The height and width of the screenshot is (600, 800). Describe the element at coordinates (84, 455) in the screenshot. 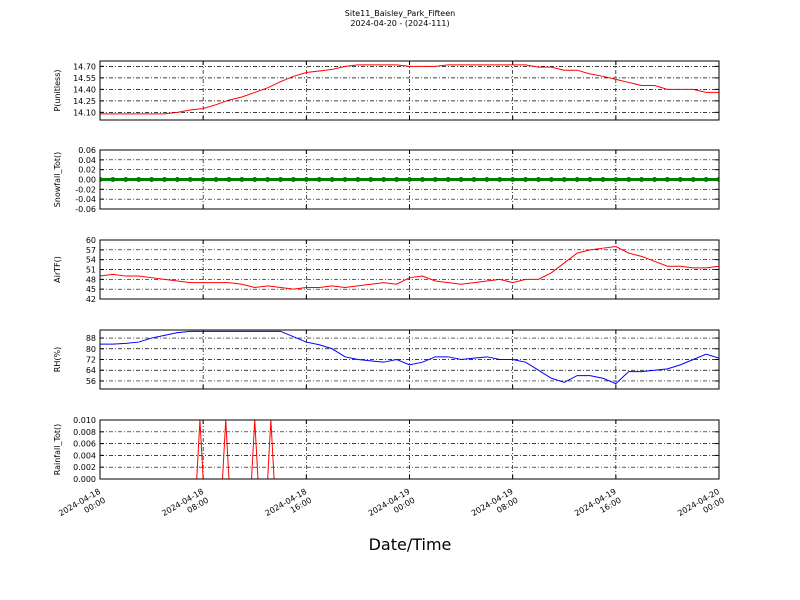

I see `y-tick-label: 0.004` at that location.